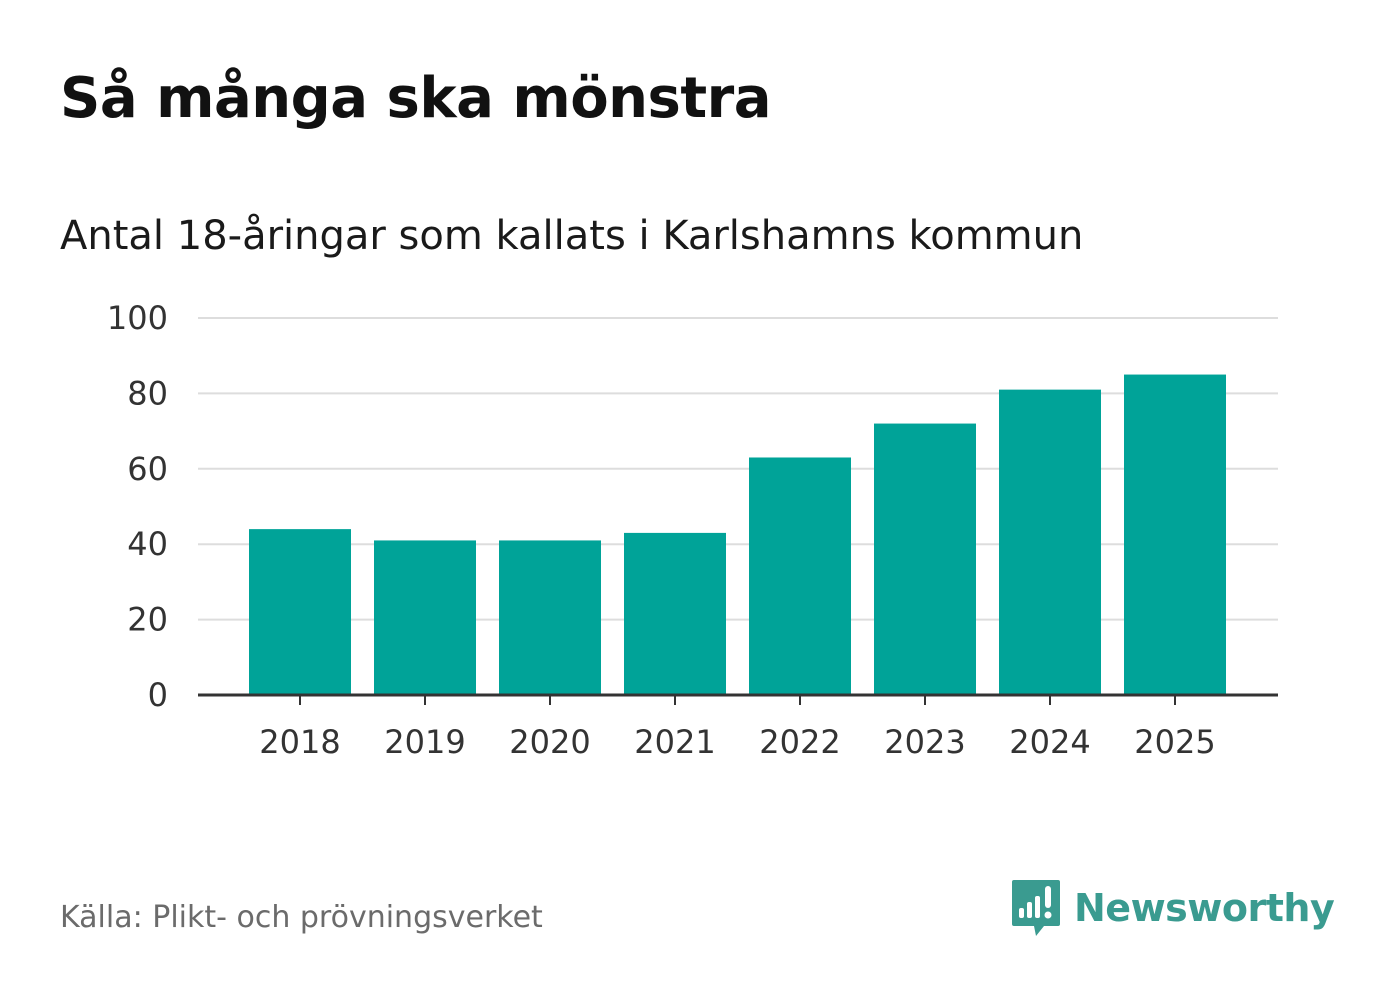  What do you see at coordinates (301, 917) in the screenshot?
I see `source-note: Källa: Plikt- och prövningsverket` at bounding box center [301, 917].